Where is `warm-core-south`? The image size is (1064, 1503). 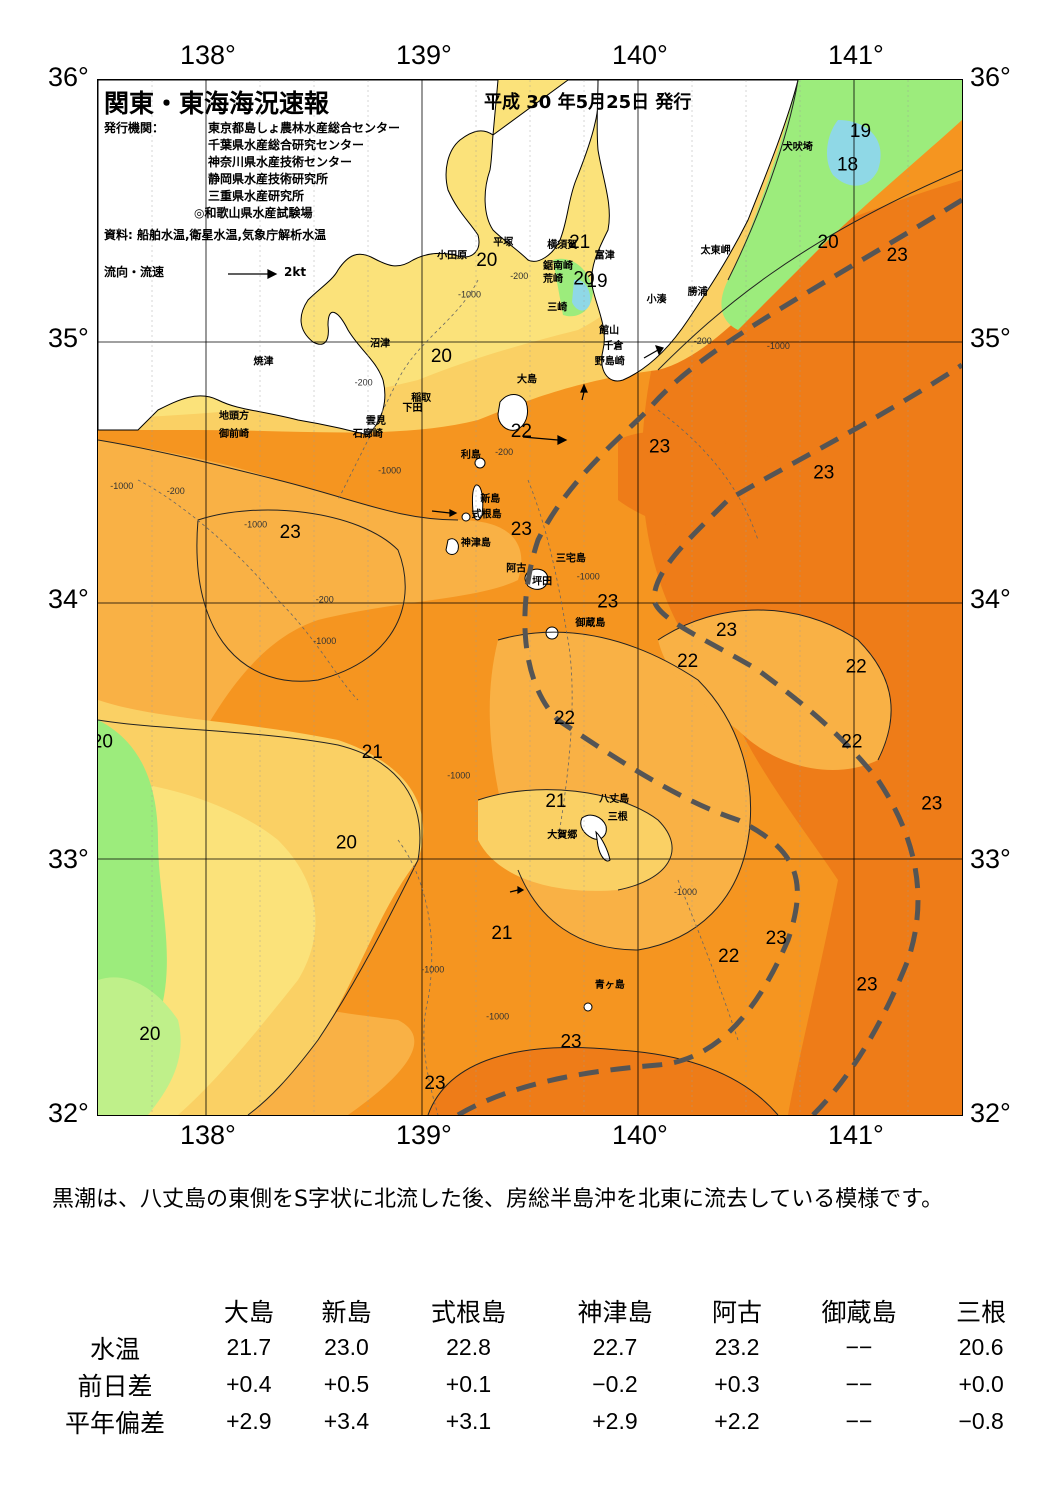
warm-core-south is located at coordinates (603, 1081).